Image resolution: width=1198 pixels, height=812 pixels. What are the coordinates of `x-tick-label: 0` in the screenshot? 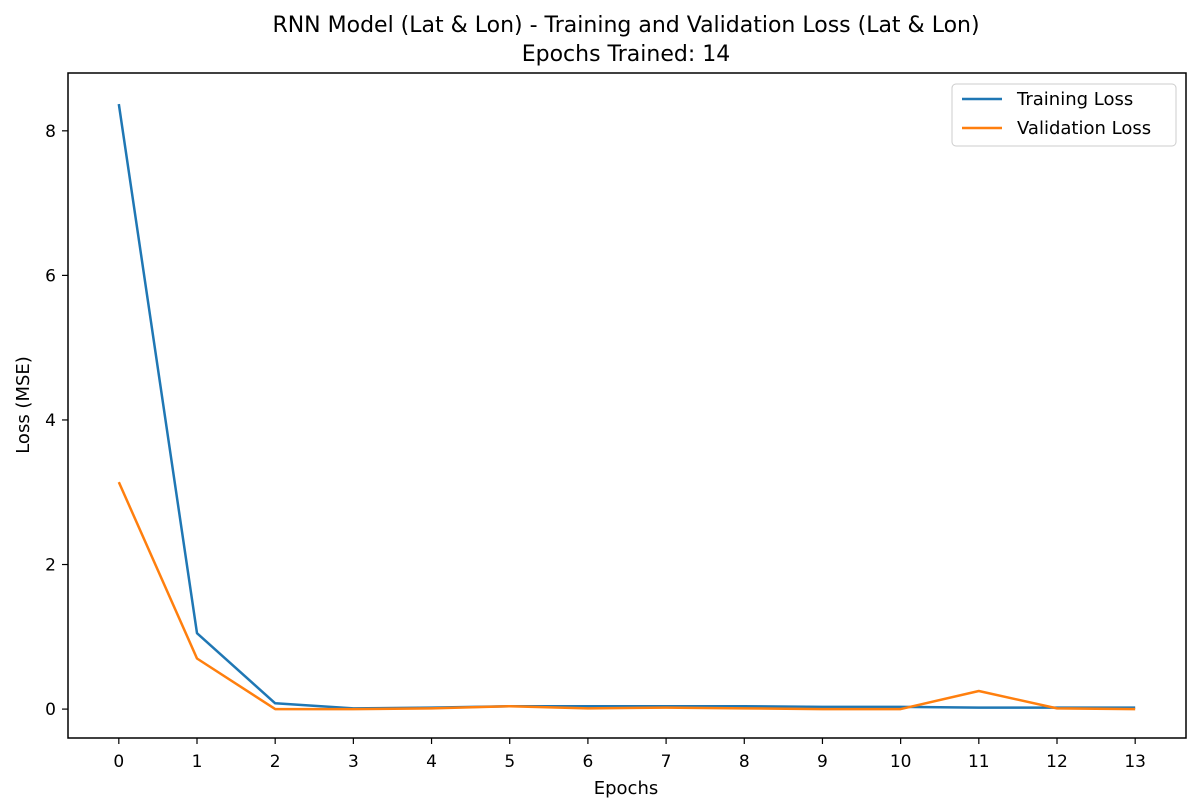 It's located at (118, 762).